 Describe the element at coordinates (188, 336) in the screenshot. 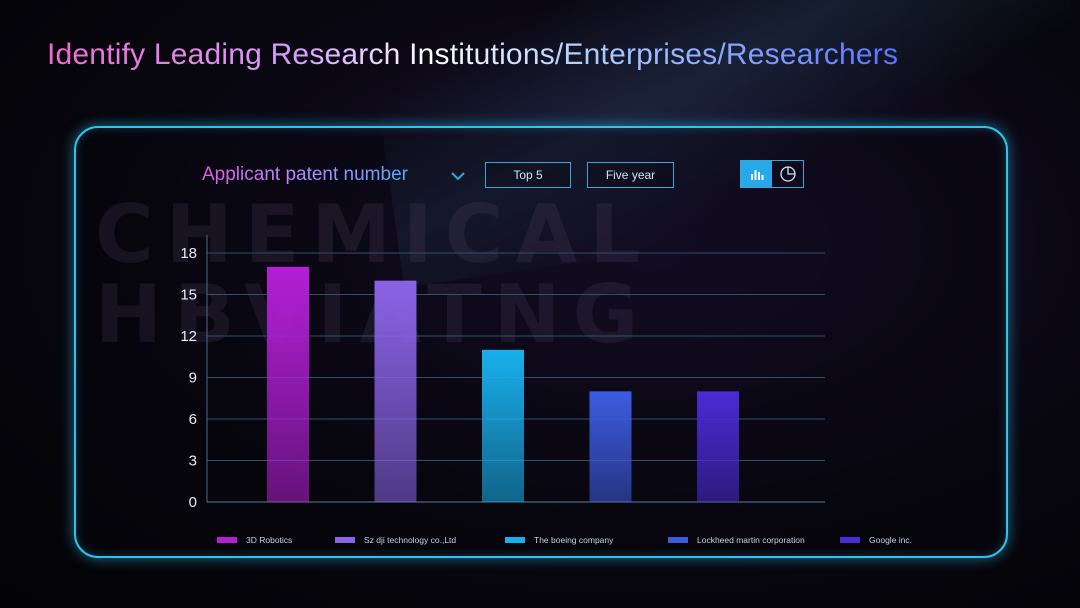

I see `y-tick-label: 12` at that location.